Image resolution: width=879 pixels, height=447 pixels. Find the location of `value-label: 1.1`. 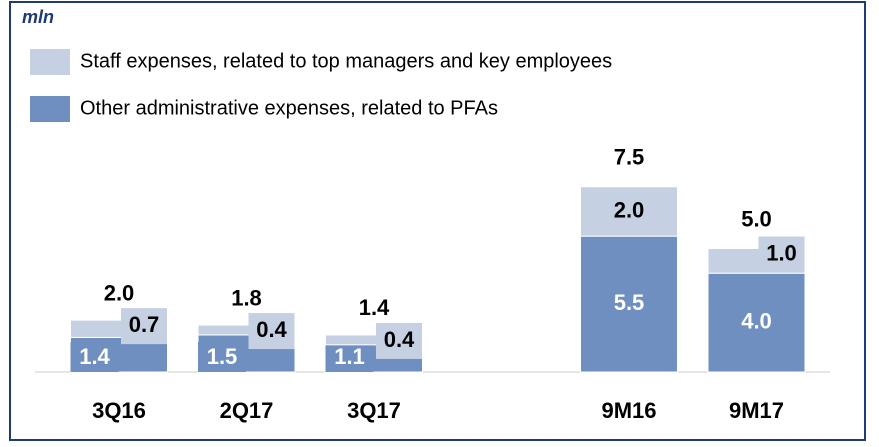

value-label: 1.1 is located at coordinates (349, 356).